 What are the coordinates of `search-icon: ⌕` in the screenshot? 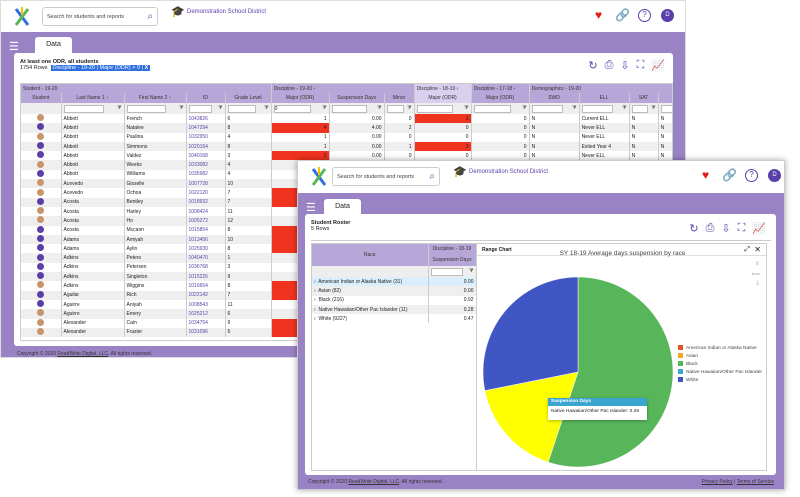 It's located at (150, 16).